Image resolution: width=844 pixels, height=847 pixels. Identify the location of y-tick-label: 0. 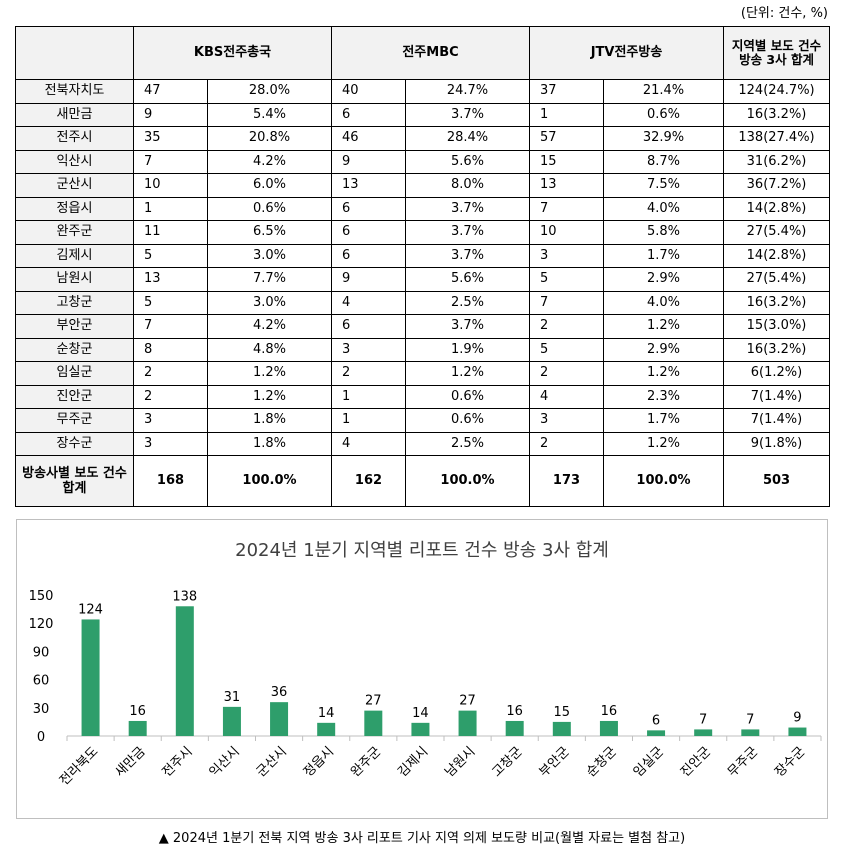
(41, 737).